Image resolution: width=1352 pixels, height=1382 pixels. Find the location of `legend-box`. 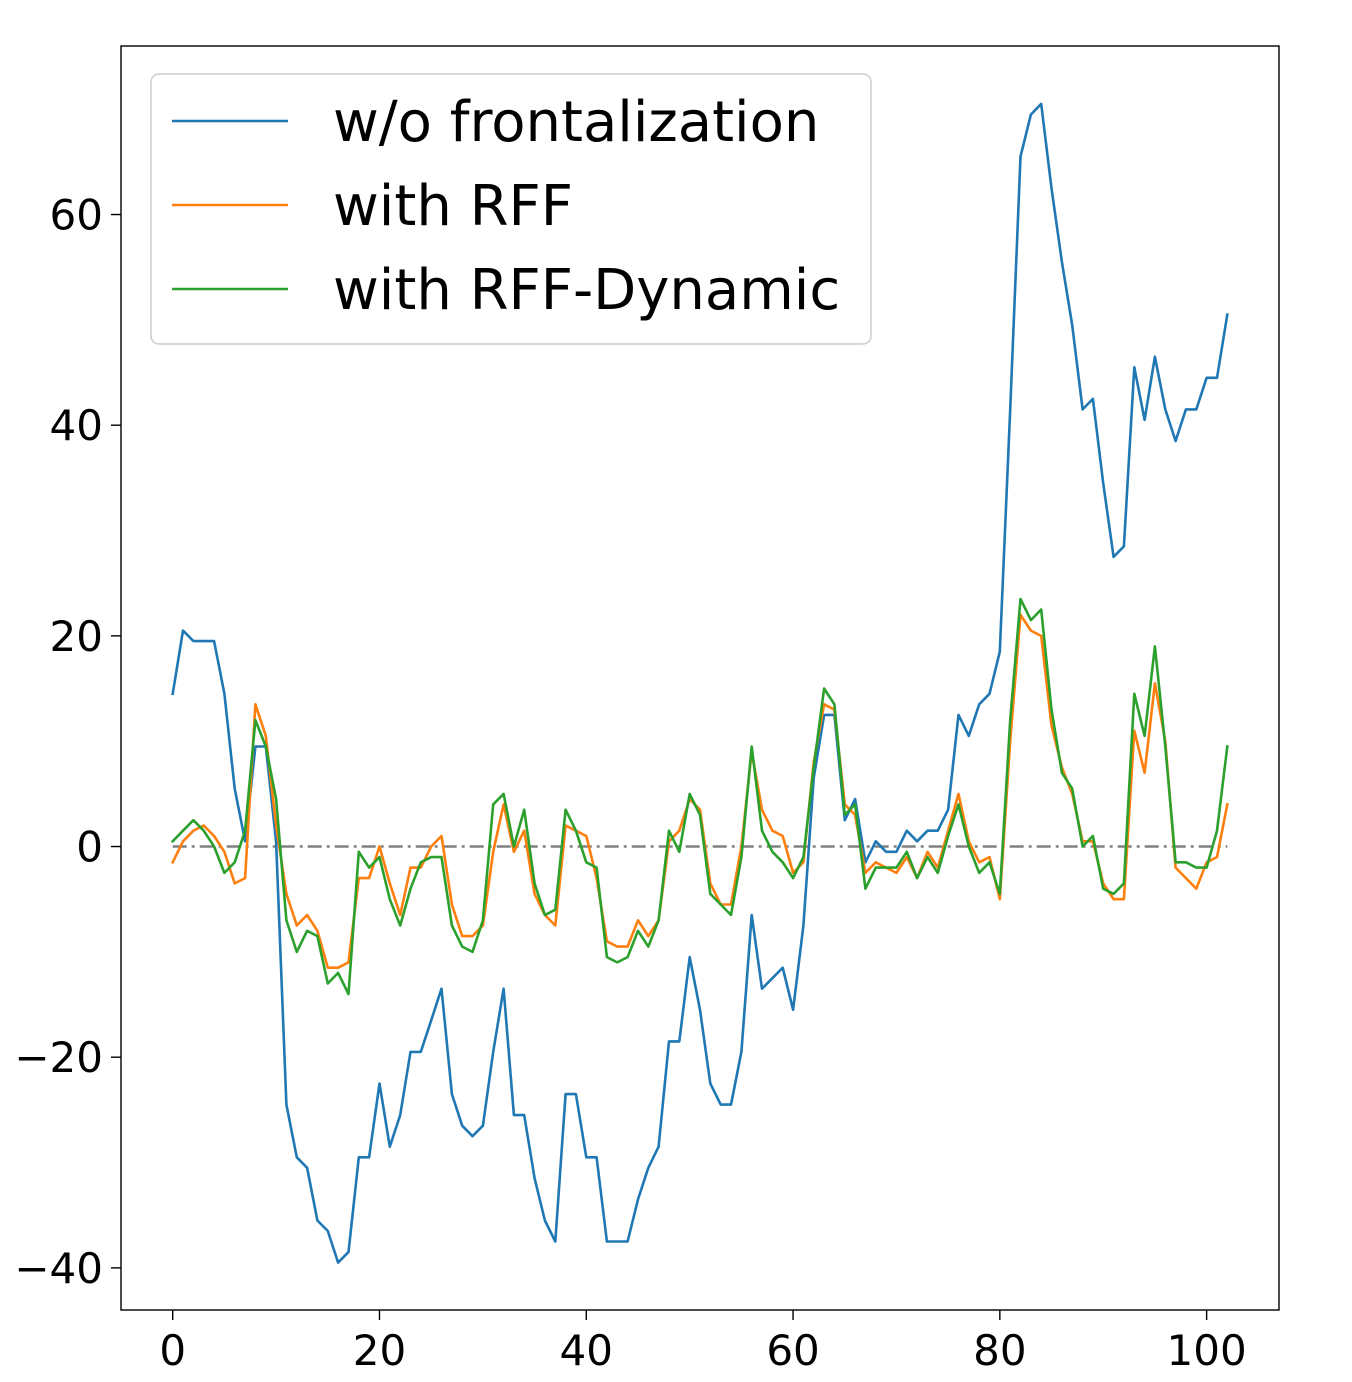

legend-box is located at coordinates (511, 209).